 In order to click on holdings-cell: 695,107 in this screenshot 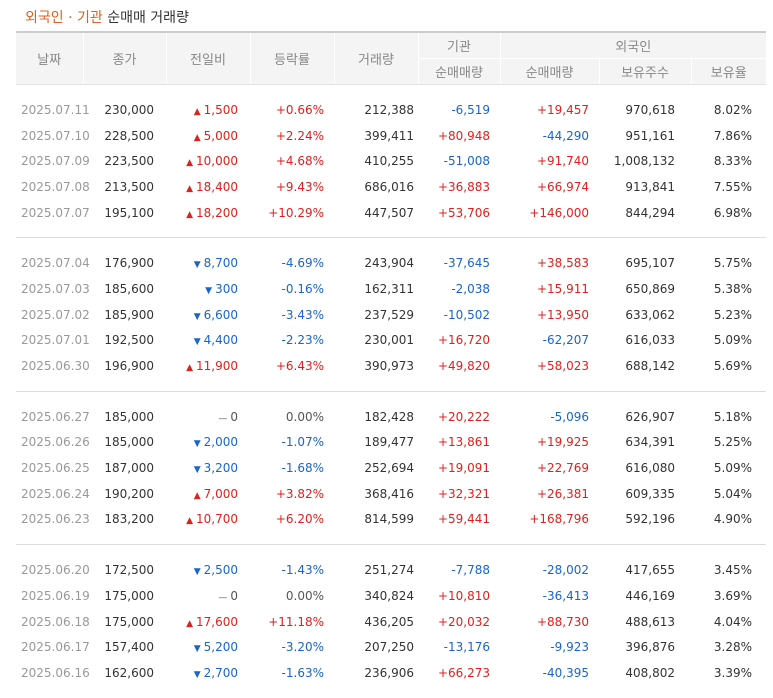, I will do `click(650, 263)`.